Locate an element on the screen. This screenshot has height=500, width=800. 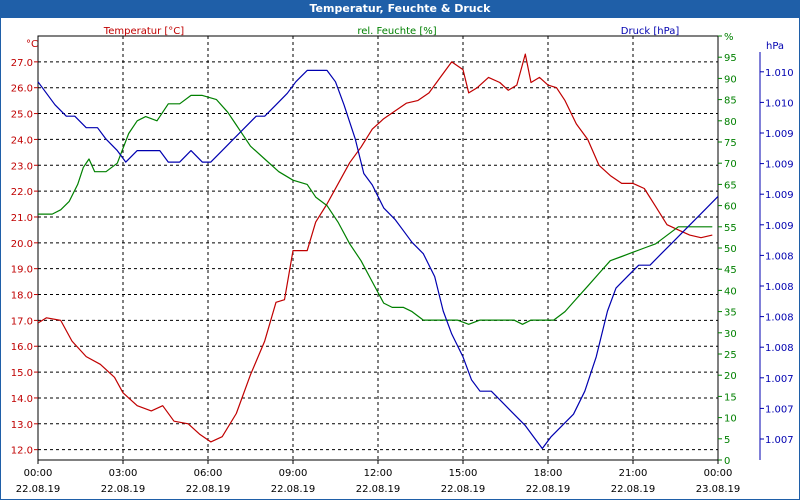
right-tick-label: 35 is located at coordinates (730, 313).